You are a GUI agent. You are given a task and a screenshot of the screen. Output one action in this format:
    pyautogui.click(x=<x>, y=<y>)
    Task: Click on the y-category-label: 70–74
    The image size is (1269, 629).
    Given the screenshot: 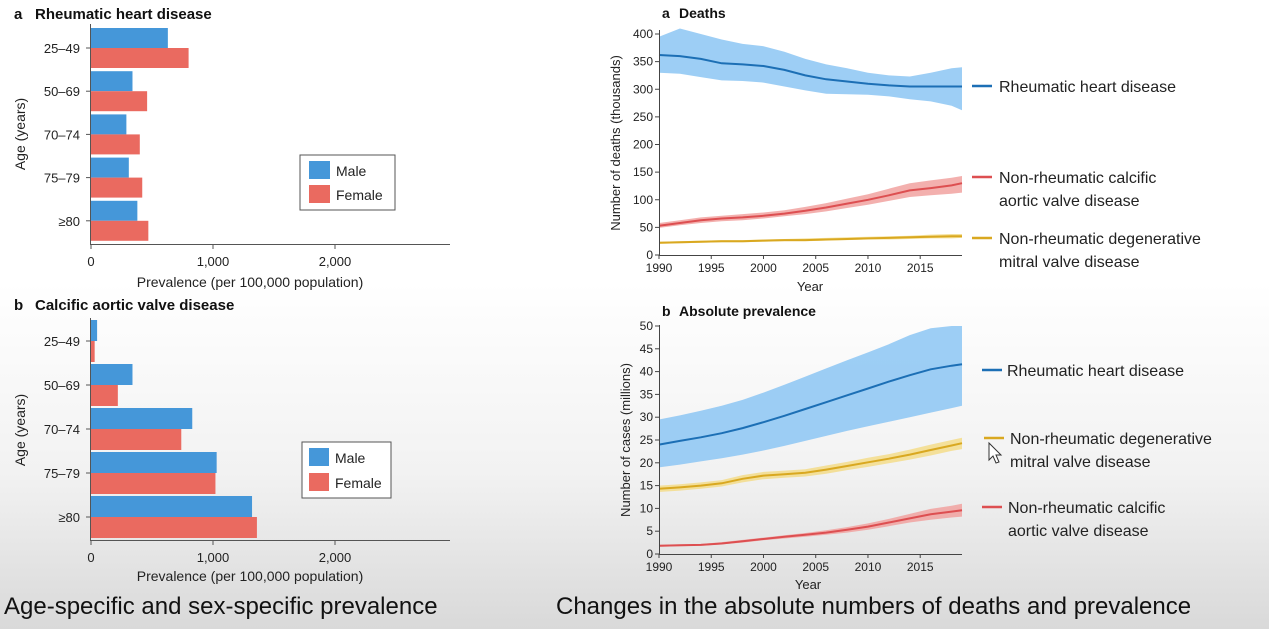 What is the action you would take?
    pyautogui.click(x=62, y=134)
    